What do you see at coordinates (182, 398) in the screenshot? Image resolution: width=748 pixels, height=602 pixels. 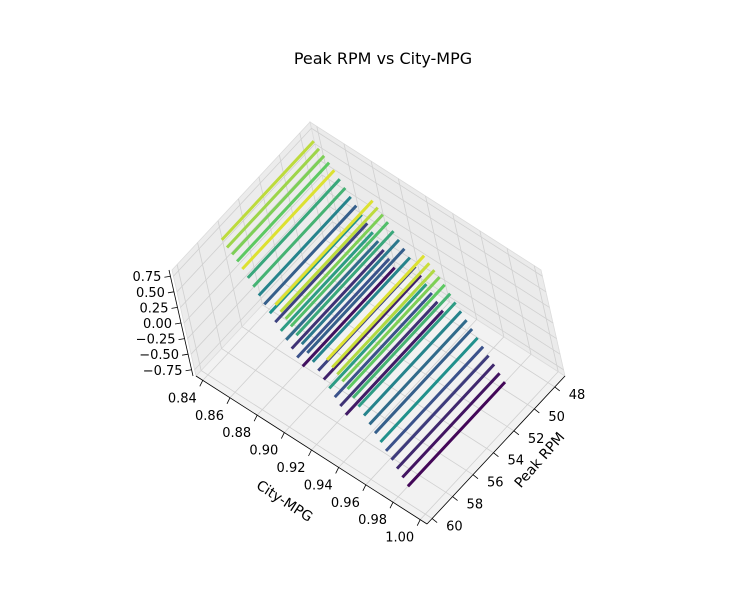 I see `y-tick-label: 0.84` at bounding box center [182, 398].